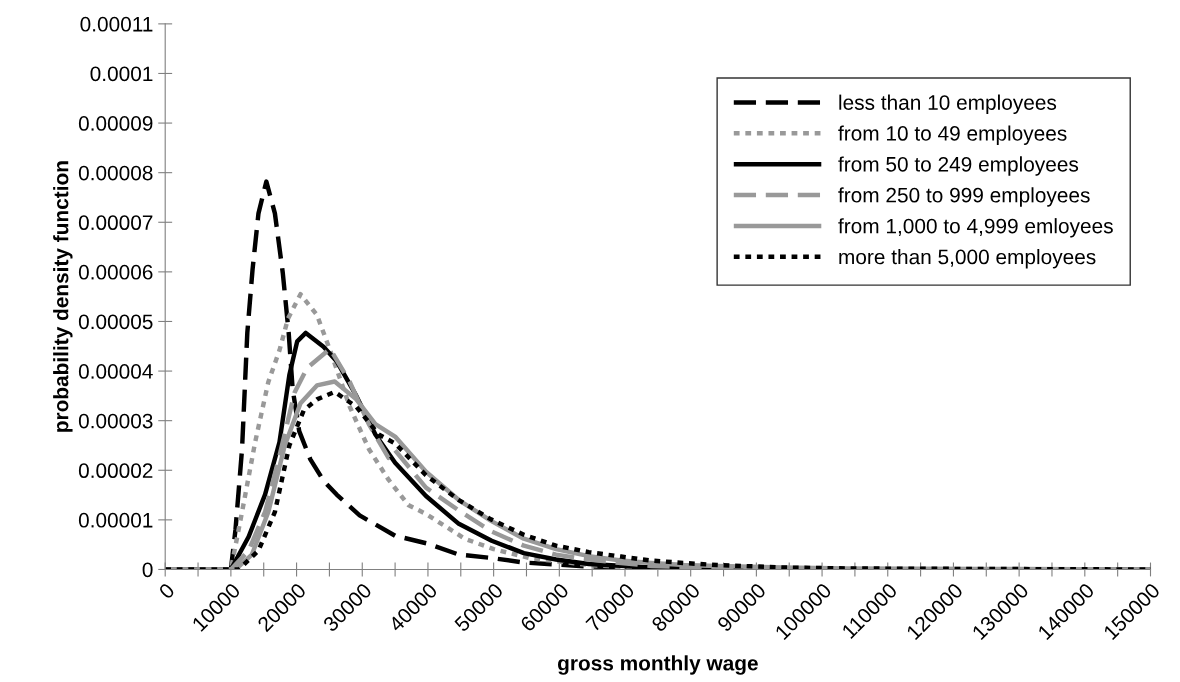 Image resolution: width=1180 pixels, height=682 pixels. I want to click on y-tick-label: 0.00003, so click(115, 421).